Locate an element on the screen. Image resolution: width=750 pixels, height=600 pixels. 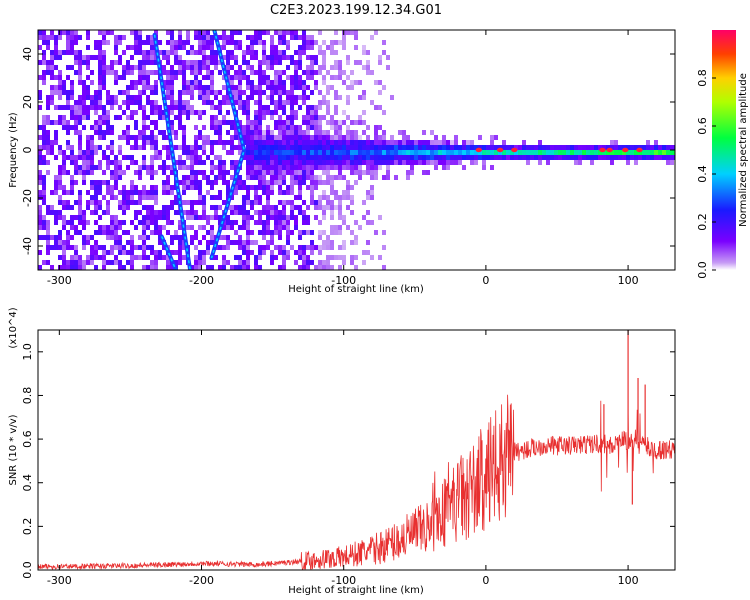
snr-x-tick-label: 0 is located at coordinates (485, 580).